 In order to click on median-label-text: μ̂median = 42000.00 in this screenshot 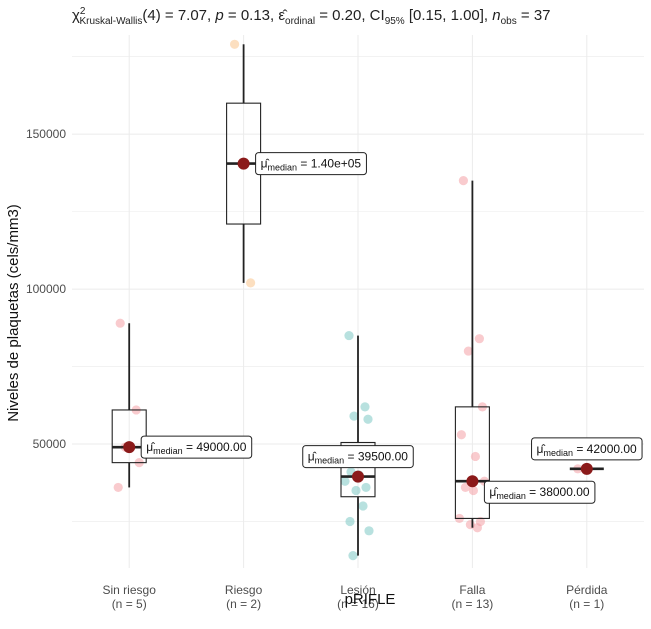, I will do `click(587, 450)`.